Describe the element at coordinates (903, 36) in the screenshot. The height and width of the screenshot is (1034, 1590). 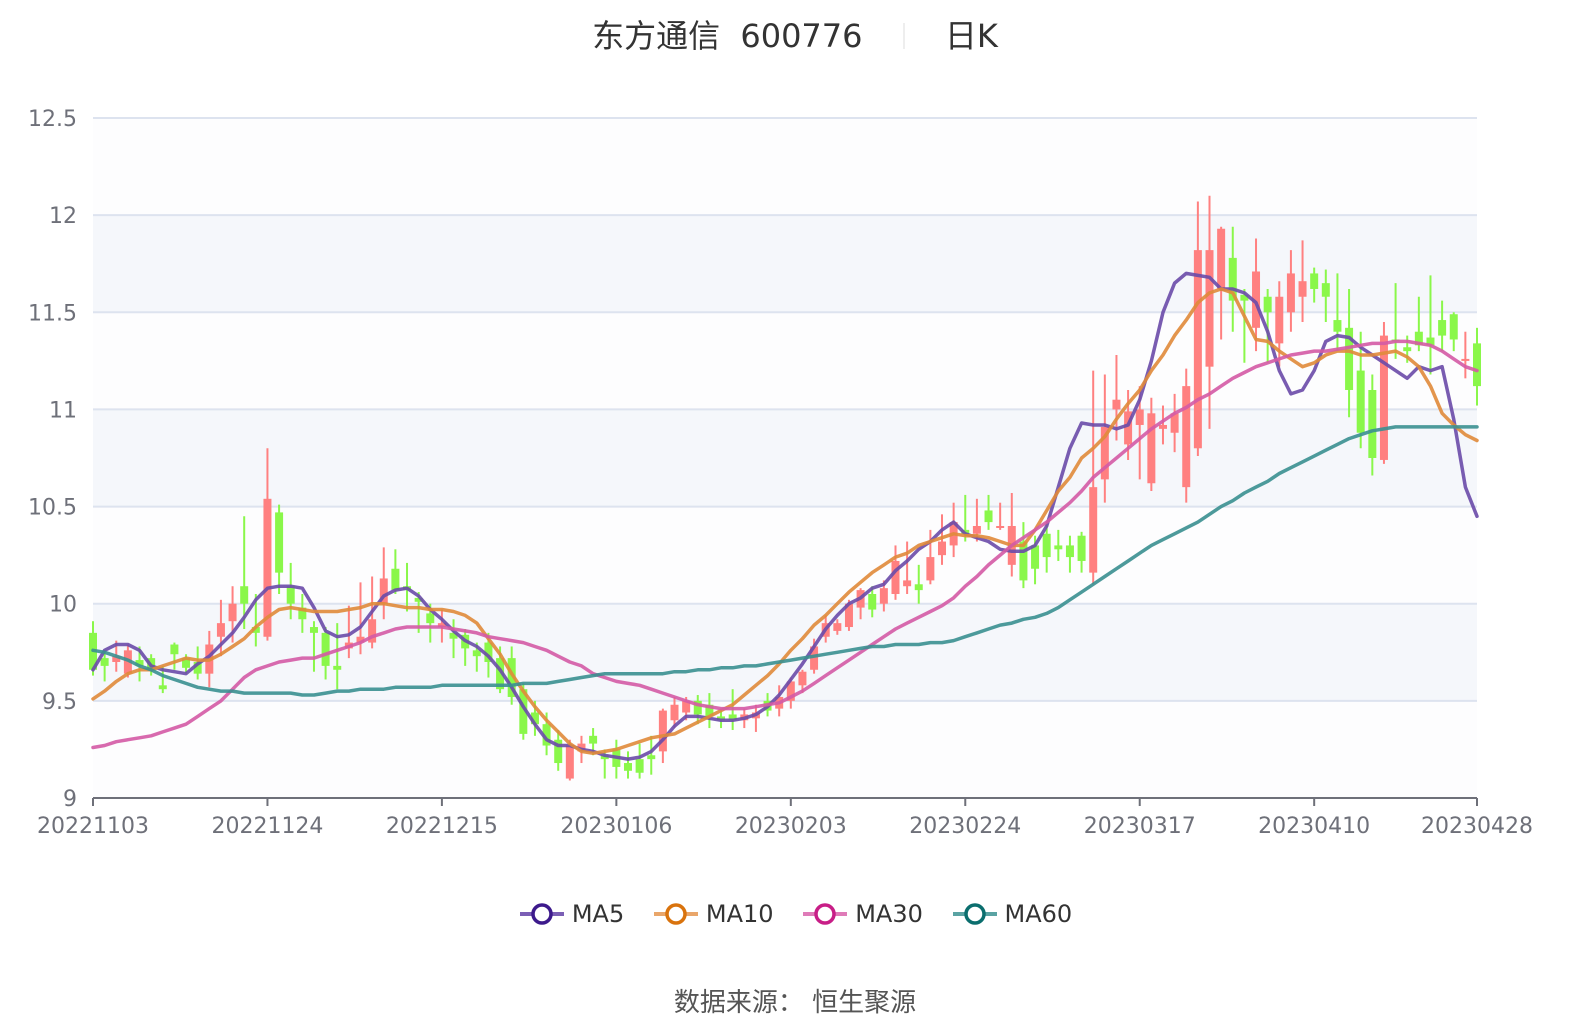
I see `title-separator` at that location.